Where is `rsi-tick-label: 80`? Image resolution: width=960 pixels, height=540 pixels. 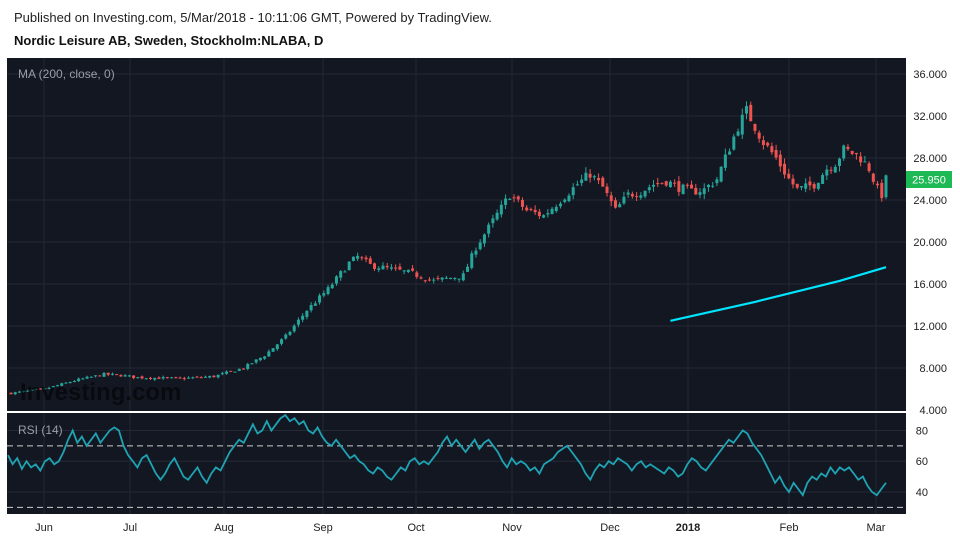 rsi-tick-label: 80 is located at coordinates (922, 431).